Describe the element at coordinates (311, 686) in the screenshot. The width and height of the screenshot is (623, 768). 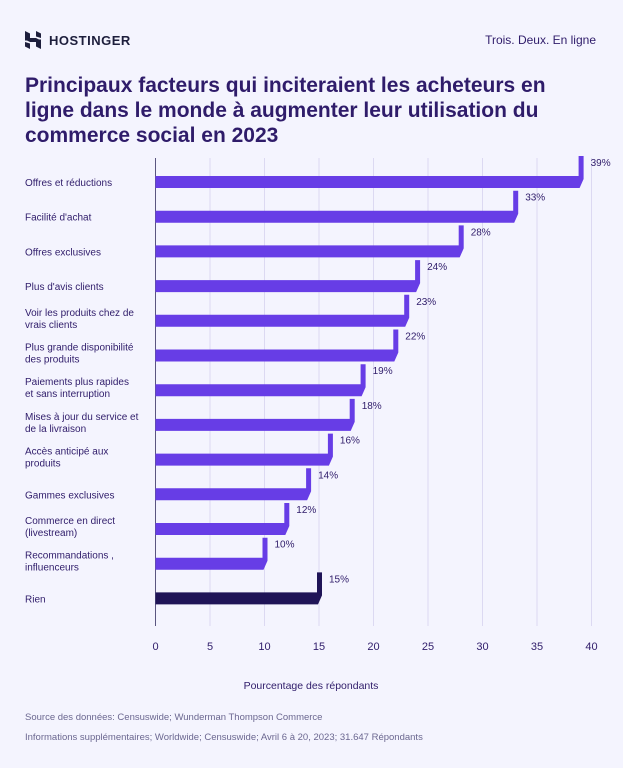
I see `x-axis-label: Pourcentage des répondants` at that location.